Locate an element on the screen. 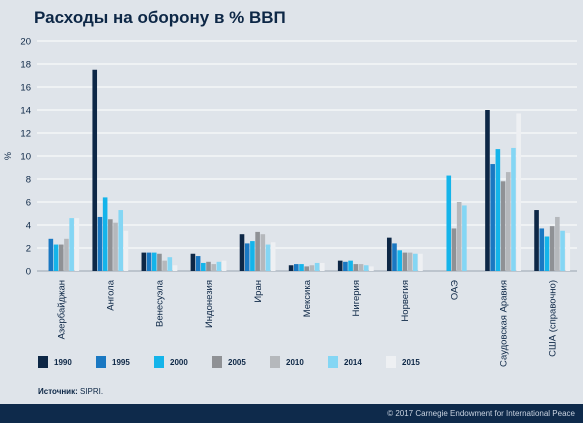 This screenshot has height=423, width=583. chart-title: Расходы на оборону в % ВВП is located at coordinates (160, 17).